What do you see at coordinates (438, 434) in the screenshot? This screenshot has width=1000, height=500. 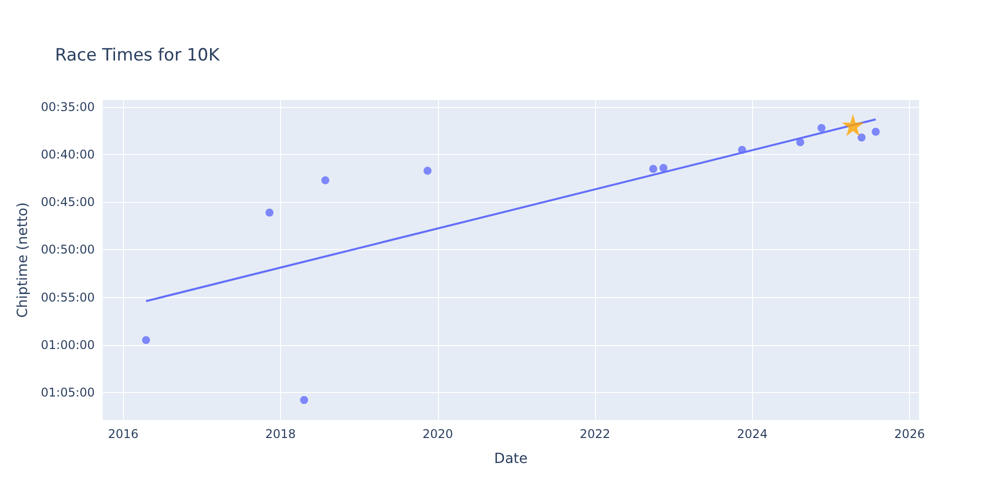 I see `x-tick-label: 2020` at bounding box center [438, 434].